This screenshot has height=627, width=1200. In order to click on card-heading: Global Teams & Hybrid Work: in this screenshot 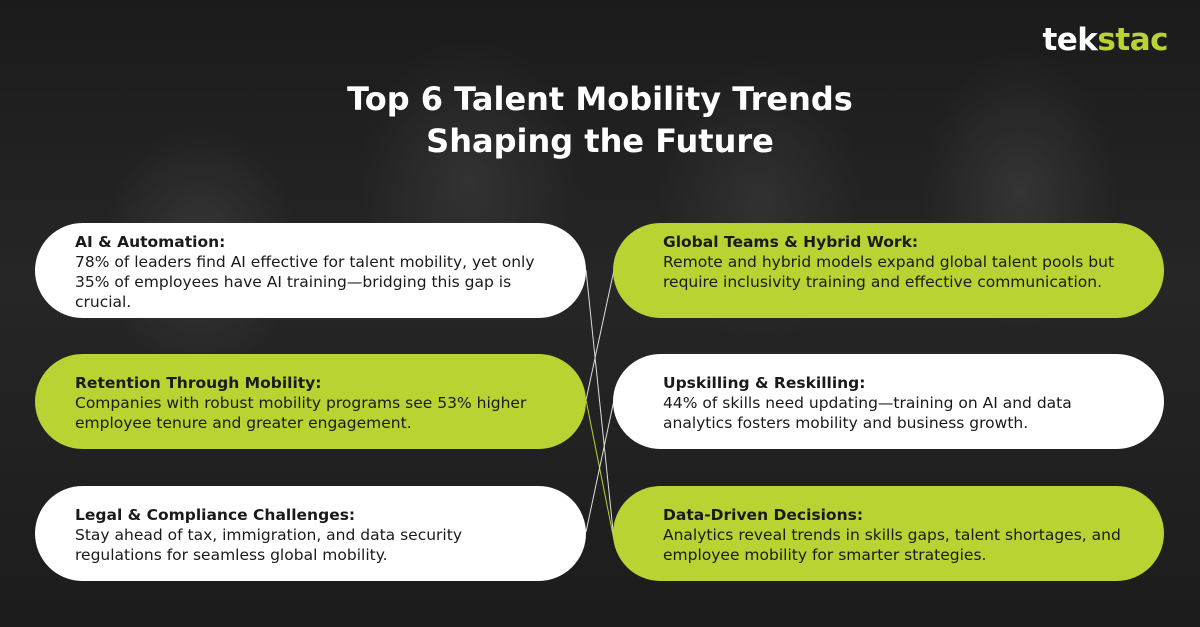, I will do `click(791, 242)`.